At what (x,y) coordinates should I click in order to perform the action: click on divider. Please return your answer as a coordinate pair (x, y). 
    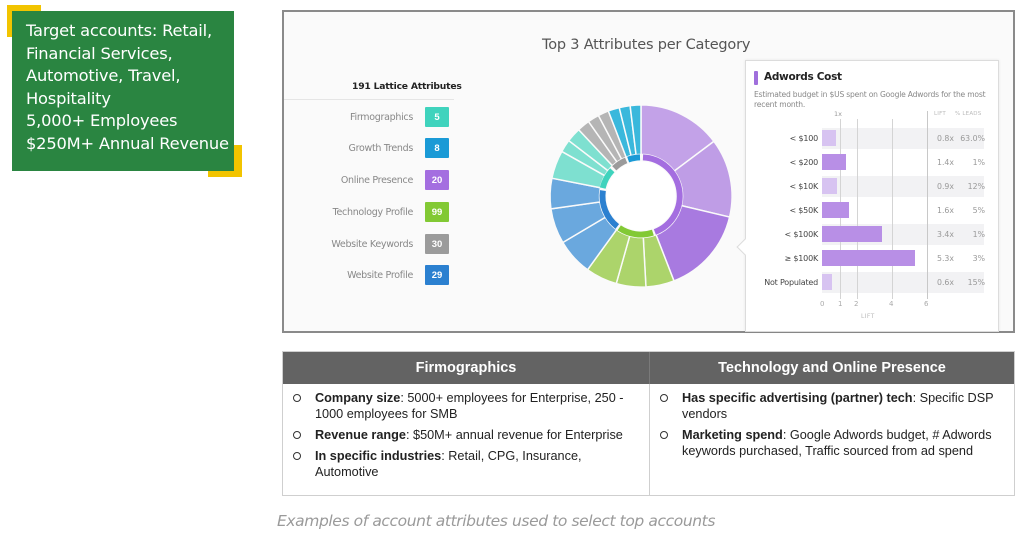
    Looking at the image, I should click on (369, 99).